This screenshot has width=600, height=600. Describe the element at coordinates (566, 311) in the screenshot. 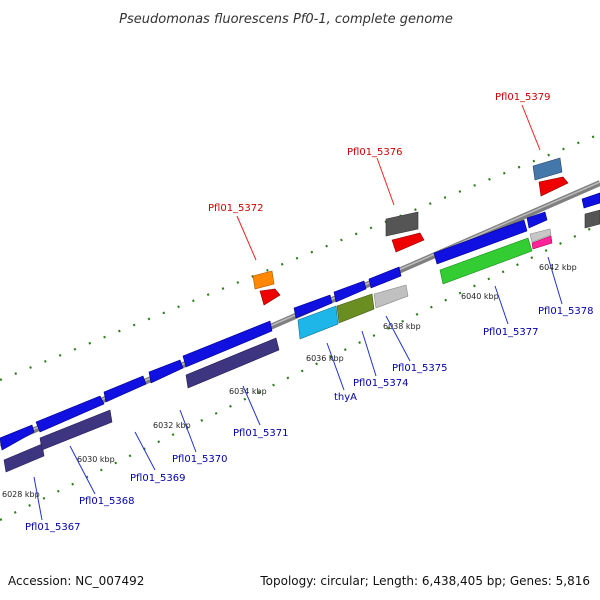

I see `gene-label-pfl01-5378: Pfl01_5378` at that location.